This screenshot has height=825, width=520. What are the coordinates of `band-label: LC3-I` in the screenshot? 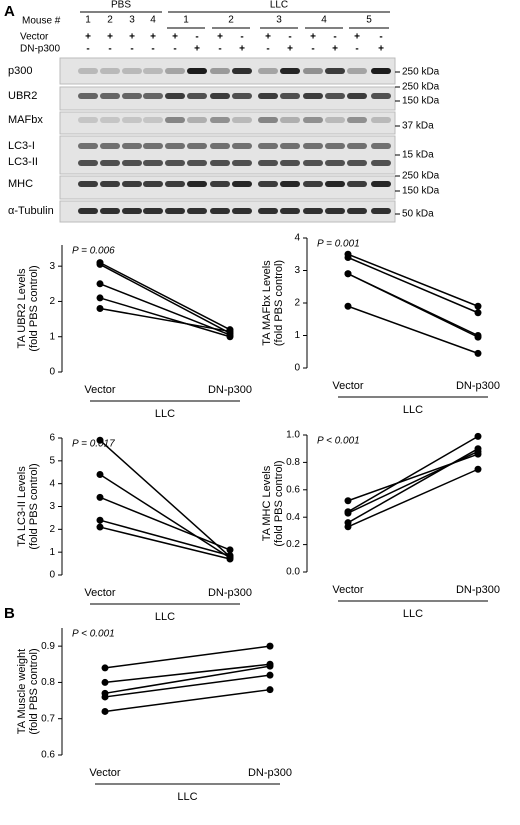 It's located at (21, 146).